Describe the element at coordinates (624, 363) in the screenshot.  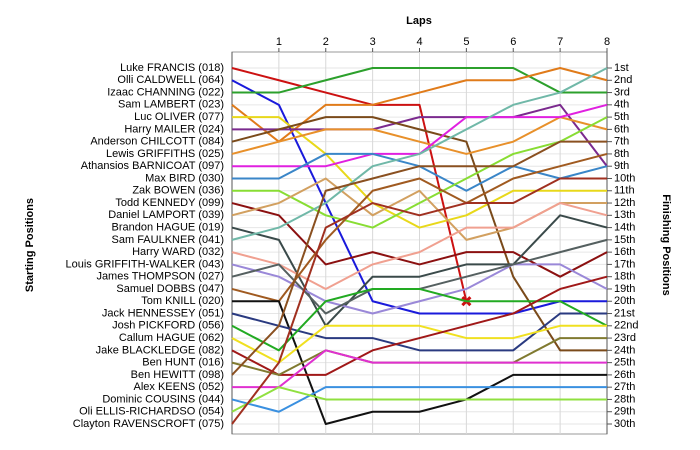
I see `y2-tick-label: 25th` at that location.